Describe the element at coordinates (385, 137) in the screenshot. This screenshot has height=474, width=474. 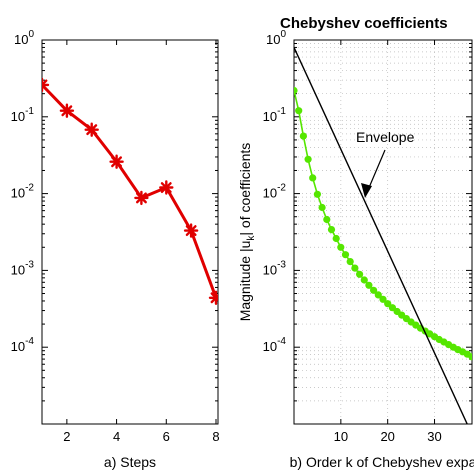
I see `p2-annotation-text: Envelope` at that location.